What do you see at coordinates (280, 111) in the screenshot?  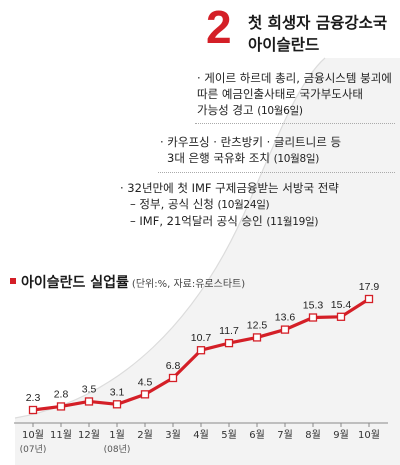 I see `event-1-date: (10월6일)` at bounding box center [280, 111].